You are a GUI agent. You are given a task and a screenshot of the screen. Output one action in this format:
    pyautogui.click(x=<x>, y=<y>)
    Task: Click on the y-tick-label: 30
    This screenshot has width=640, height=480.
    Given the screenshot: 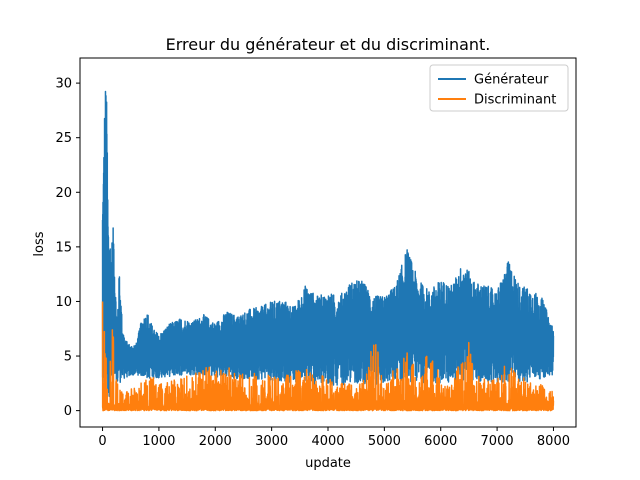 What is the action you would take?
    pyautogui.click(x=63, y=84)
    